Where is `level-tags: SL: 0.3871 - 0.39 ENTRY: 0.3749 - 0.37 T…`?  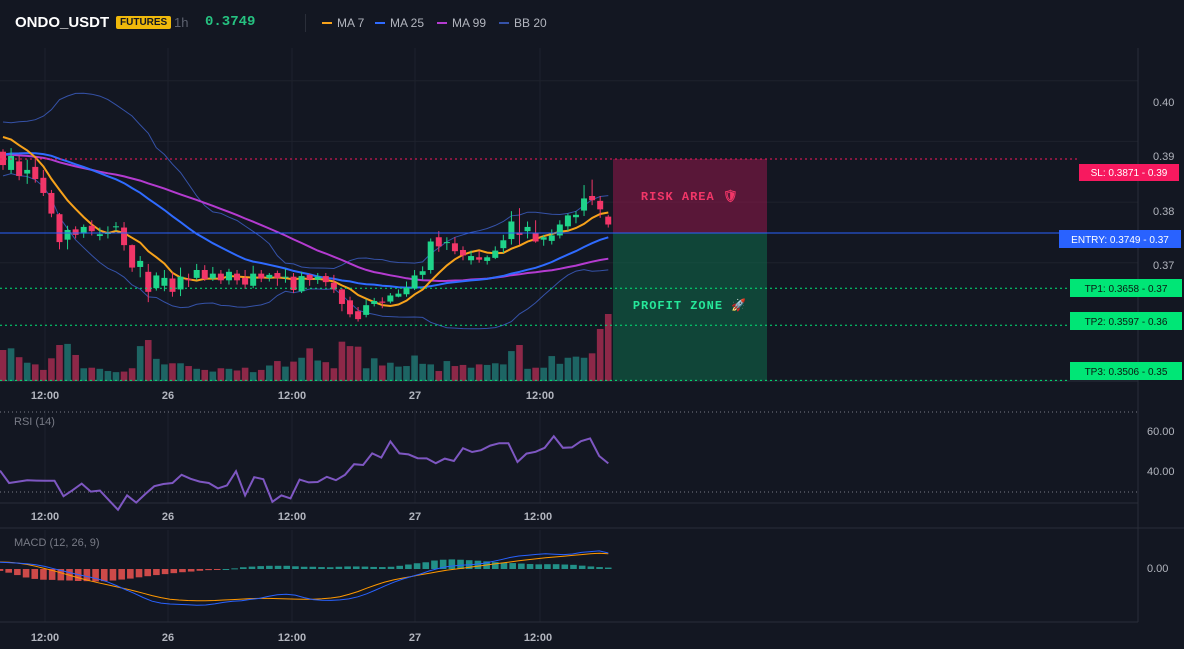 level-tags: SL: 0.3871 - 0.39 ENTRY: 0.3749 - 0.37 T… is located at coordinates (1120, 272).